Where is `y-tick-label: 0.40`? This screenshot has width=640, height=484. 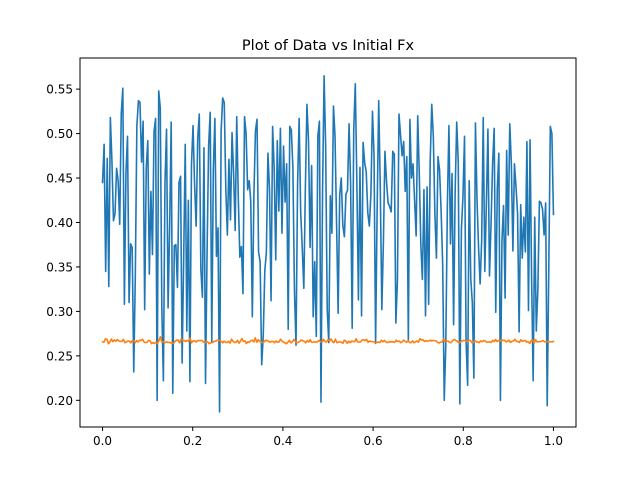
y-tick-label: 0.40 is located at coordinates (59, 223).